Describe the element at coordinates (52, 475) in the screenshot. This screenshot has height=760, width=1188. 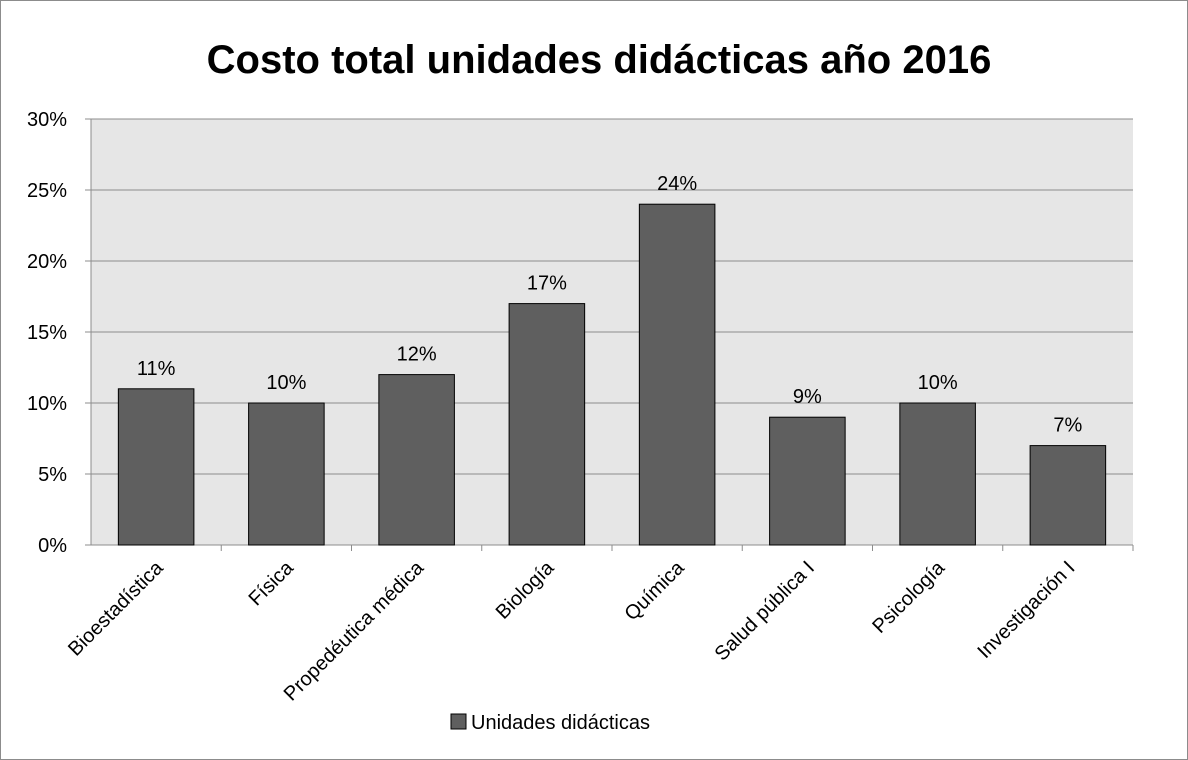
I see `y-tick-label: 5%` at that location.